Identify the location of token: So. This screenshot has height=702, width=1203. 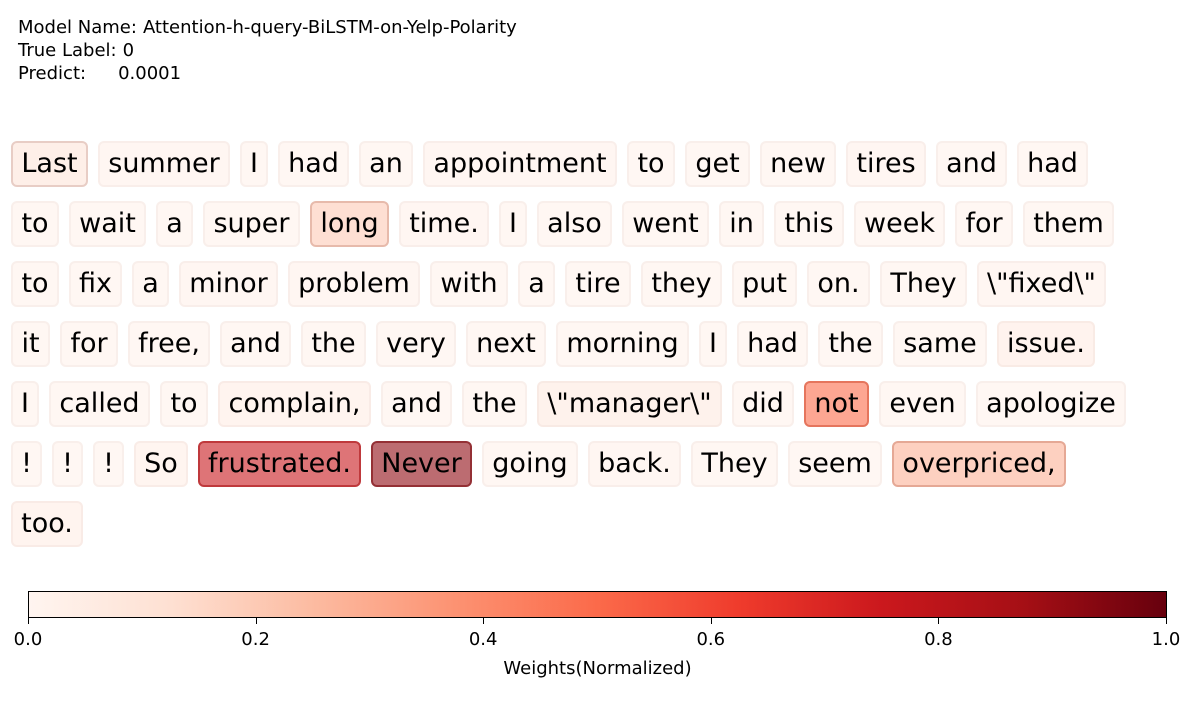
(161, 464).